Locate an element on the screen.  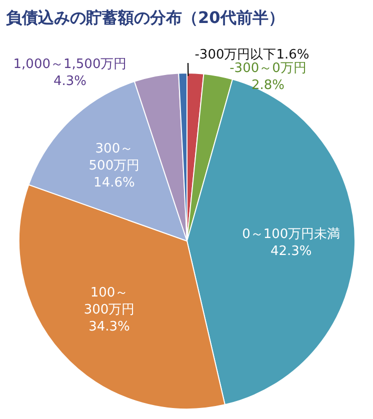
slice-label: 100～300万円 is located at coordinates (109, 301).